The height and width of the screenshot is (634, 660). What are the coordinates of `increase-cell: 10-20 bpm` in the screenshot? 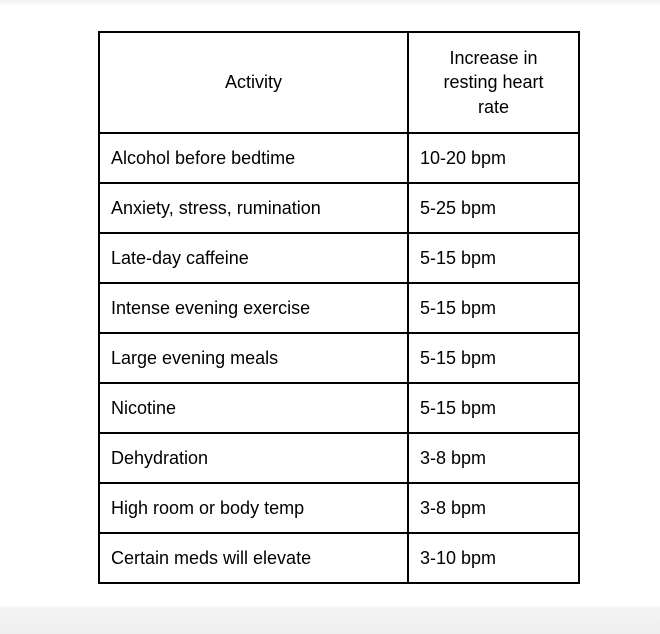 It's located at (493, 158).